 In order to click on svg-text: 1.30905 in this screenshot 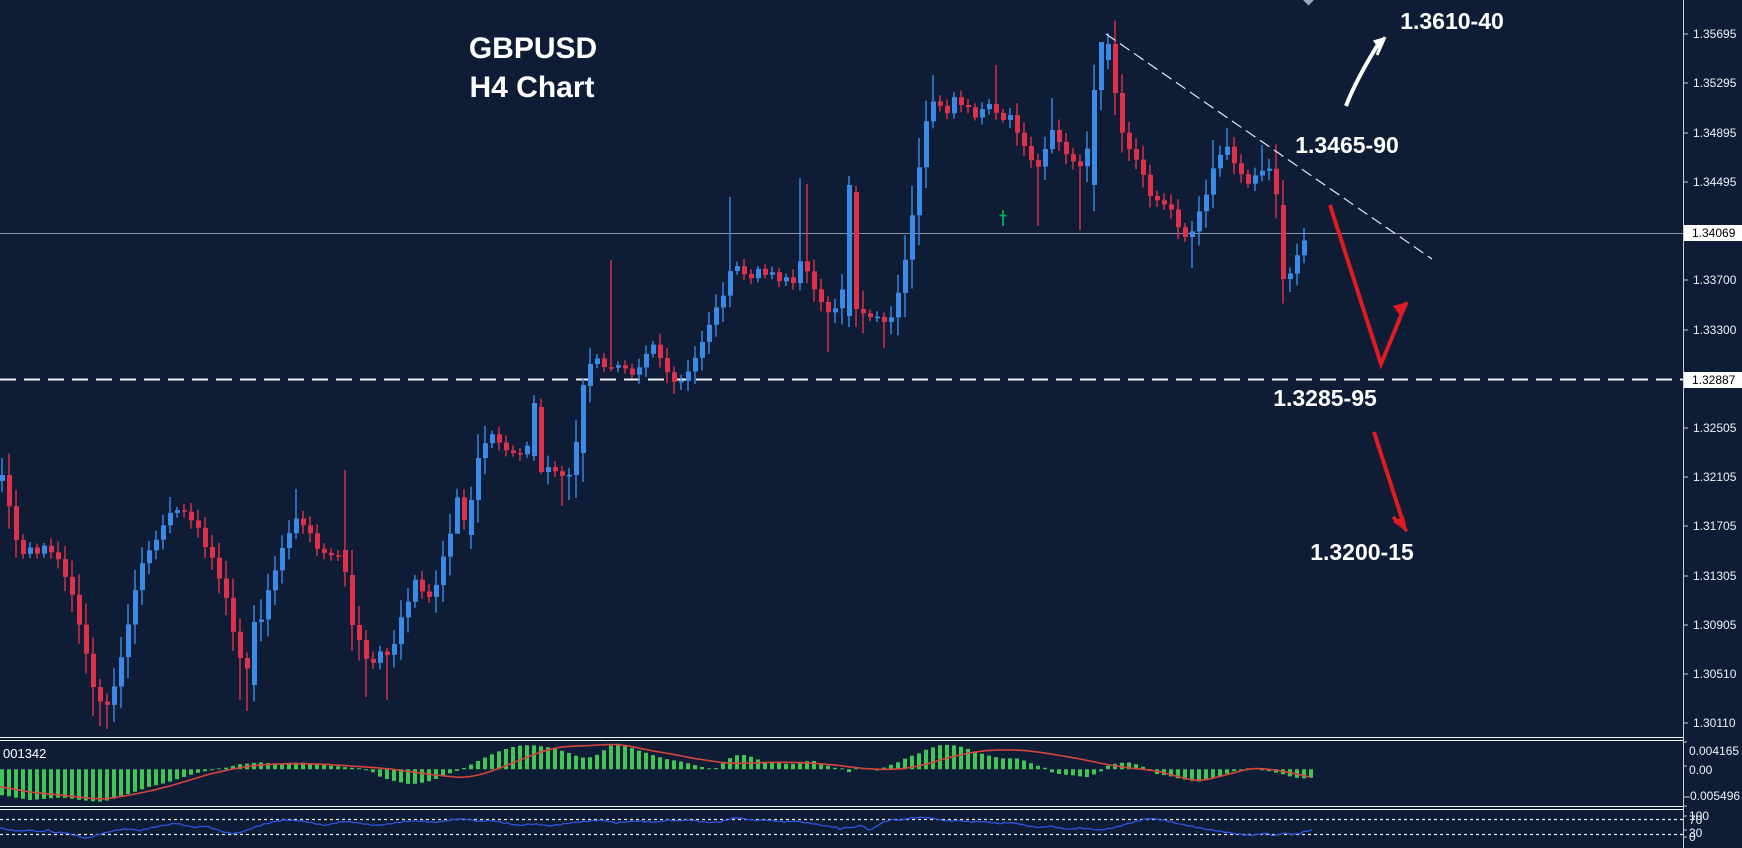, I will do `click(1715, 625)`.